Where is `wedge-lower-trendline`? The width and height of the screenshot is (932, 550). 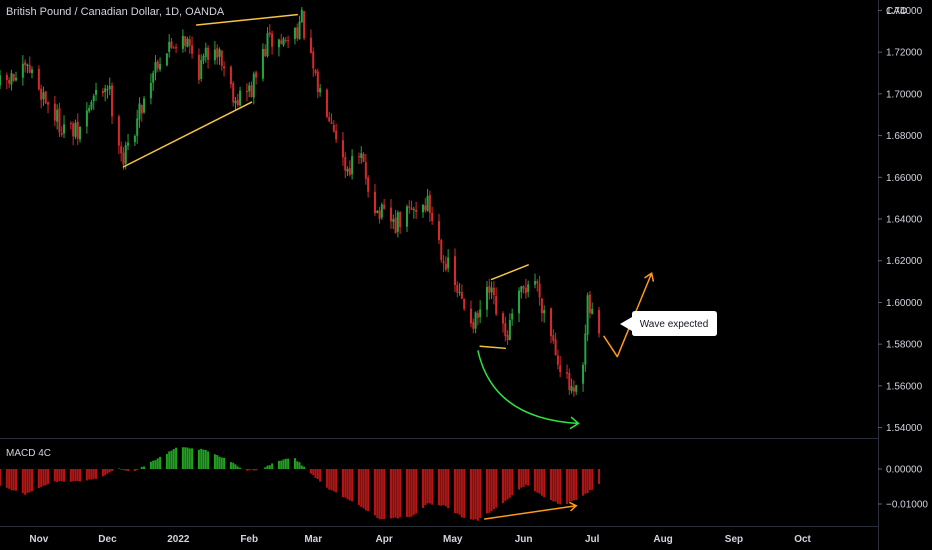 wedge-lower-trendline is located at coordinates (187, 134).